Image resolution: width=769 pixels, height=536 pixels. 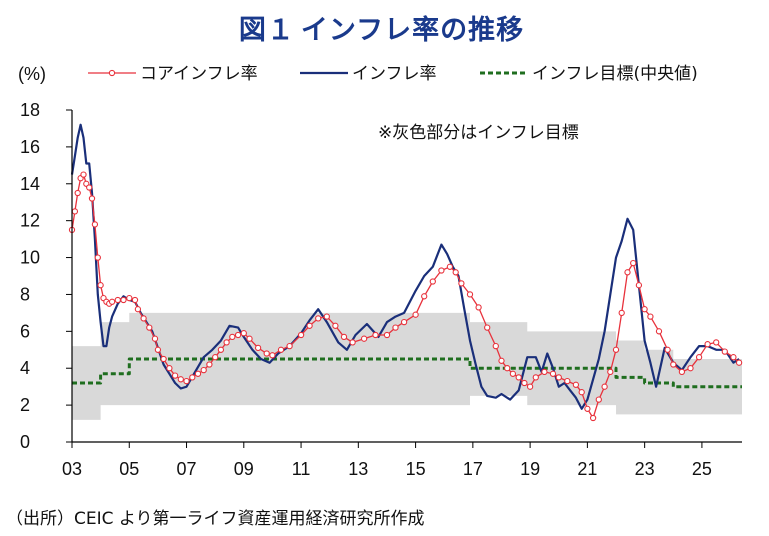 I want to click on x-tick-label: 17, so click(x=473, y=469).